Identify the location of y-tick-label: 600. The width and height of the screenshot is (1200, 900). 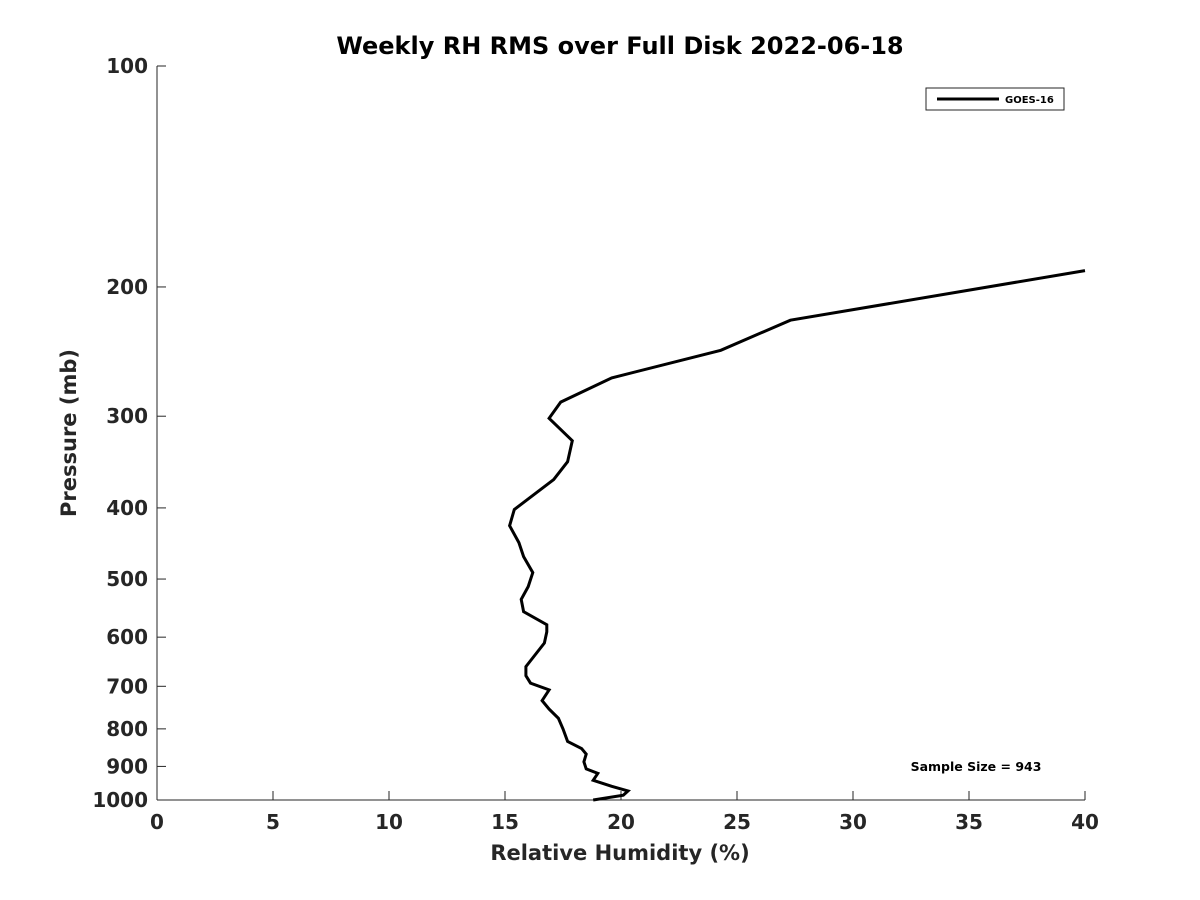
(127, 637).